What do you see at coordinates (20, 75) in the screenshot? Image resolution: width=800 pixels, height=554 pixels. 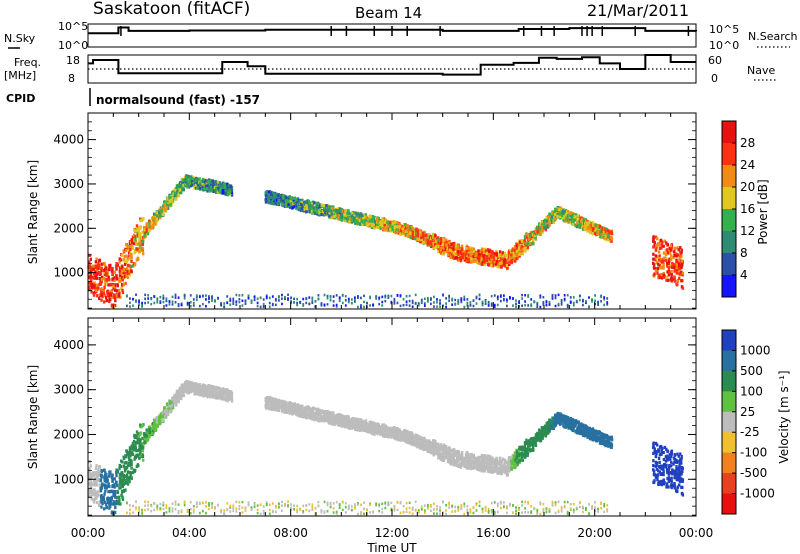 I see `freq-left-label-2: [MHz]` at bounding box center [20, 75].